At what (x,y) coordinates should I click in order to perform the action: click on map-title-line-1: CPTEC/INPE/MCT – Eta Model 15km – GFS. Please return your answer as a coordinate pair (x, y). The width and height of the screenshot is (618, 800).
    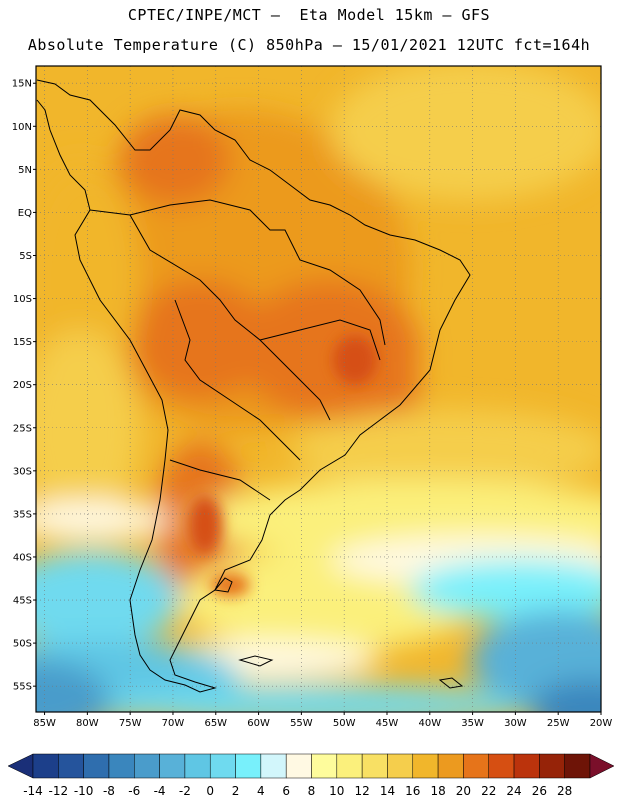
    Looking at the image, I should click on (309, 15).